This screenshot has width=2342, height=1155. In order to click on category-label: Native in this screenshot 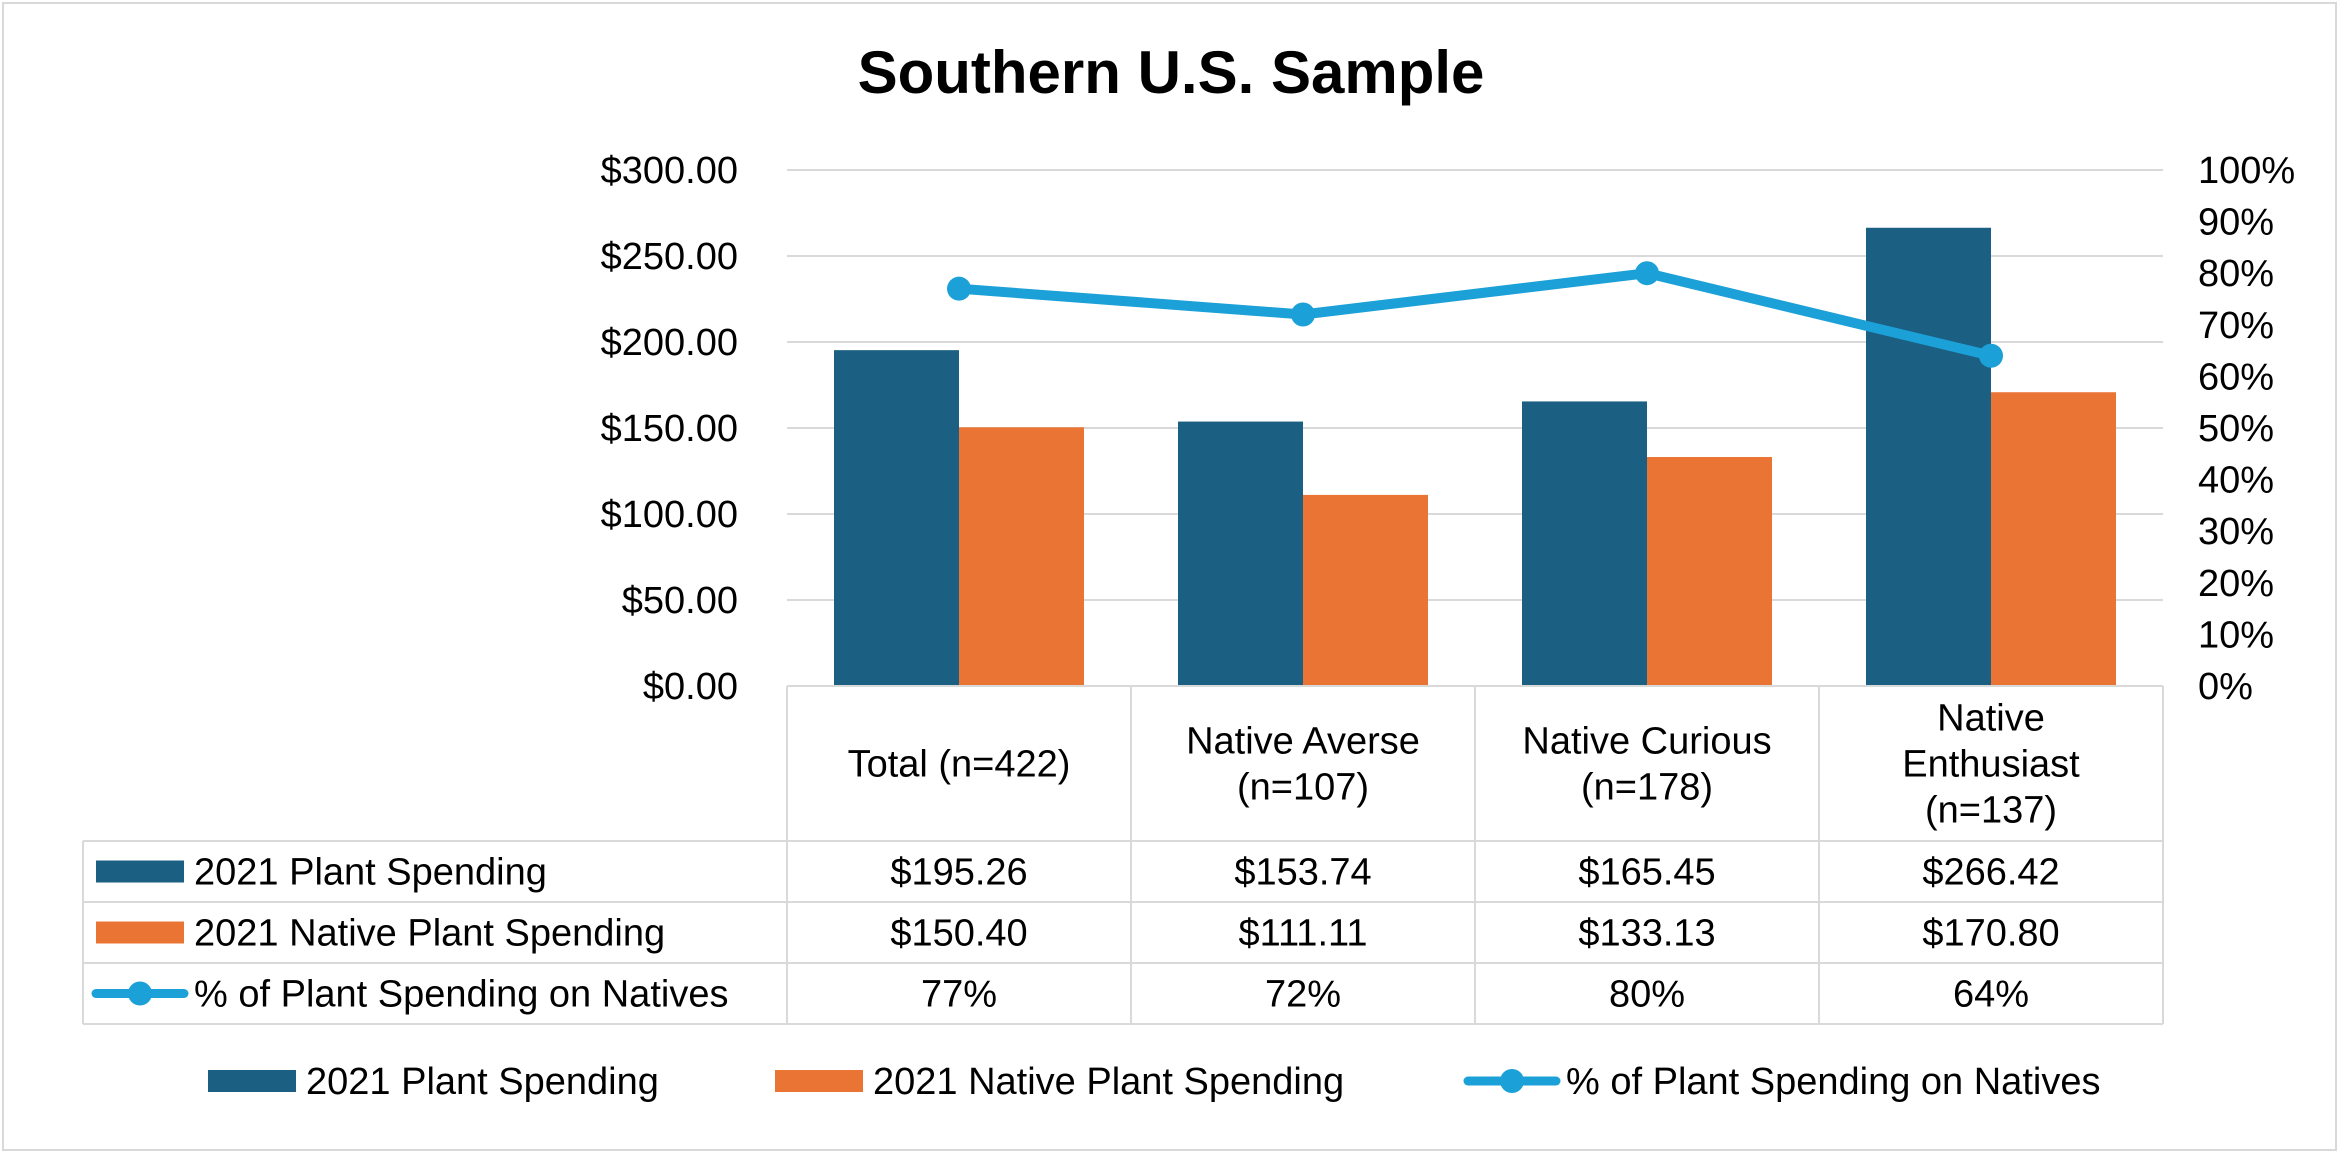, I will do `click(1991, 719)`.